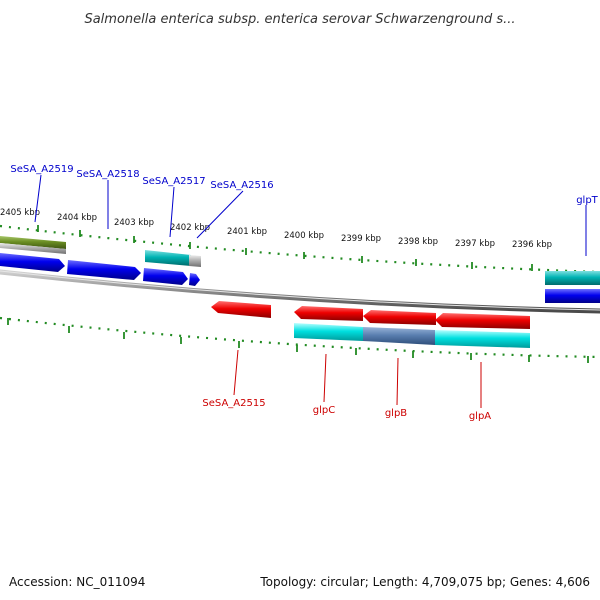 The width and height of the screenshot is (600, 600). I want to click on gene-label-glpa: glpA, so click(480, 416).